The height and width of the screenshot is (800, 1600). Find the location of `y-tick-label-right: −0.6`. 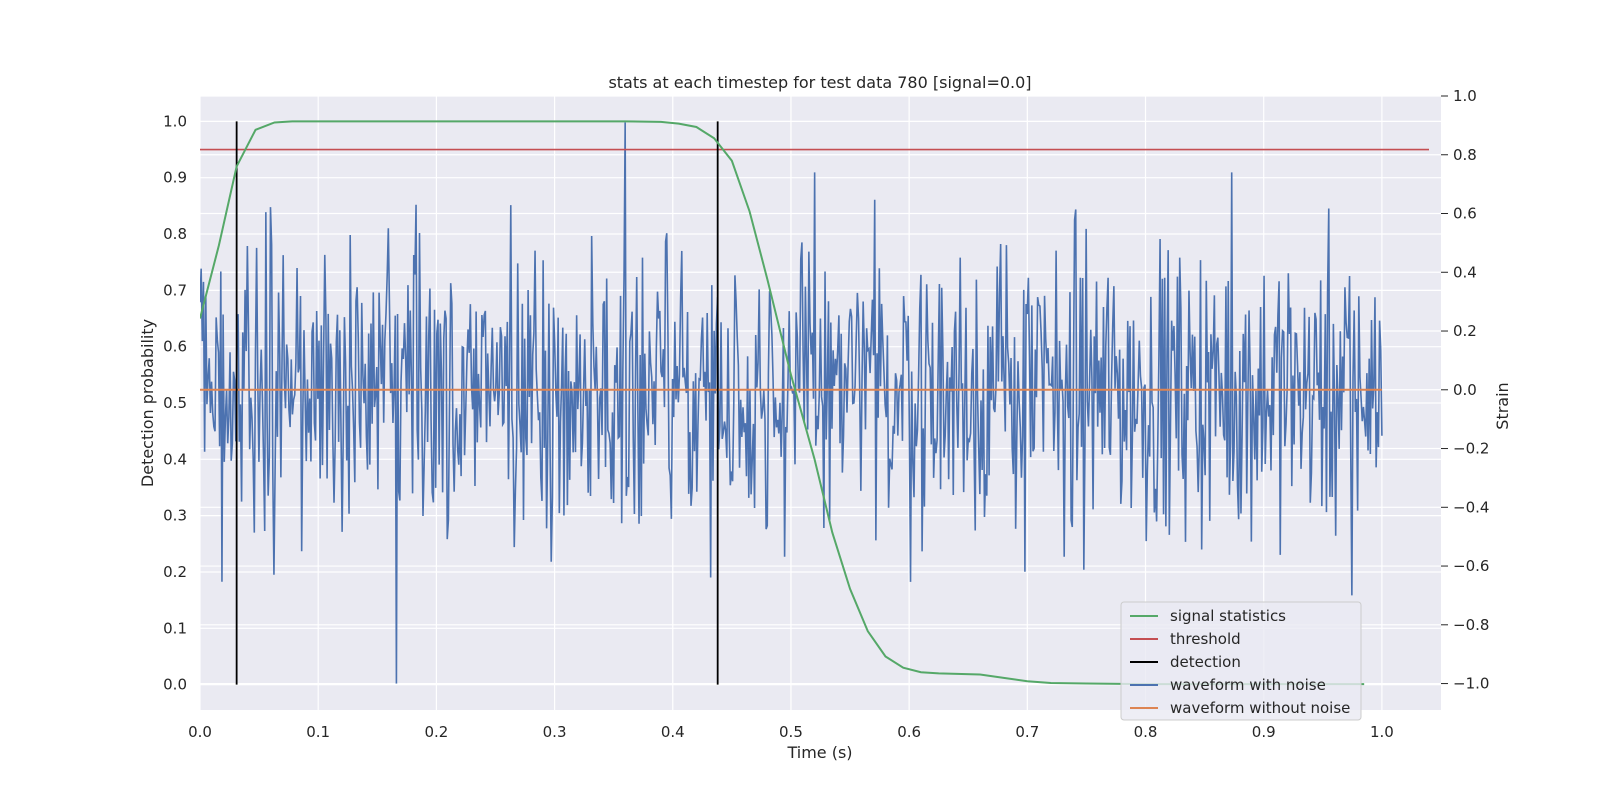

y-tick-label-right: −0.6 is located at coordinates (1471, 566).